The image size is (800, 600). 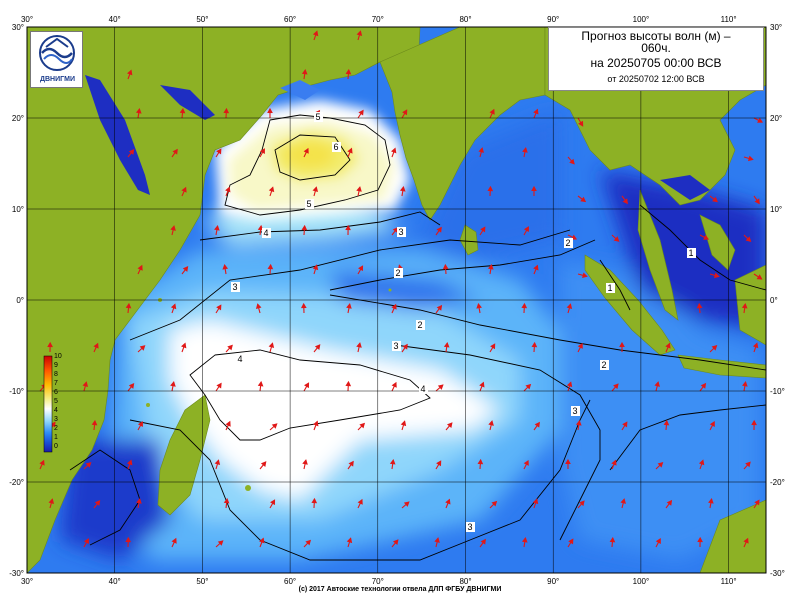 I want to click on legend-value-label: 1, so click(x=56, y=437).